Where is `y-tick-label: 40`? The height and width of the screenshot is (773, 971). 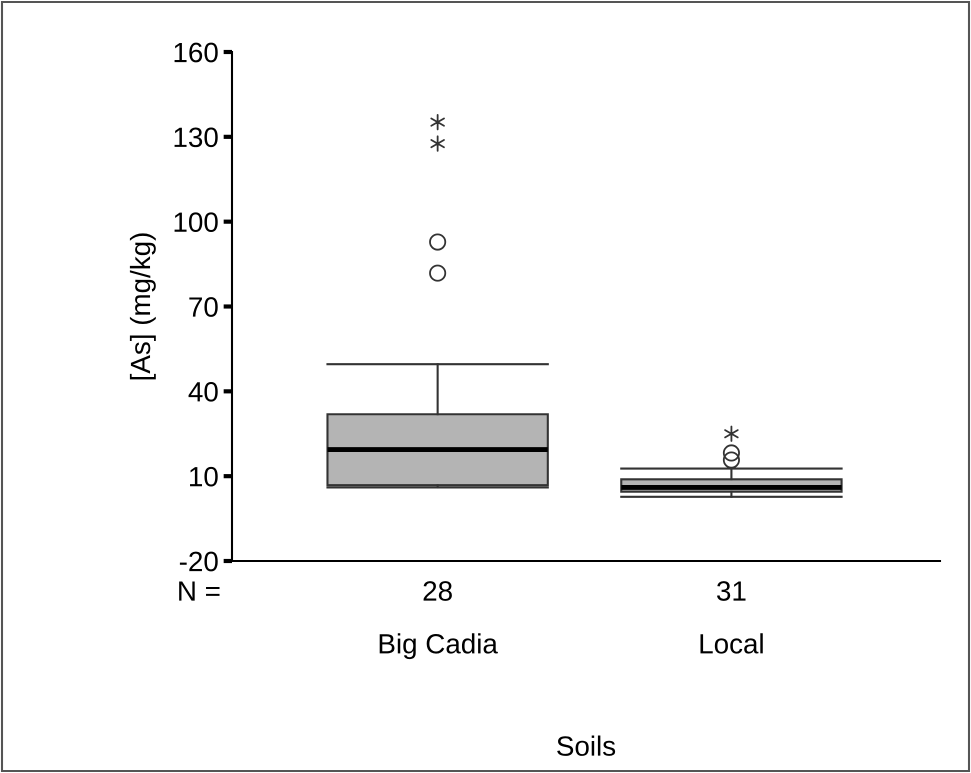
y-tick-label: 40 is located at coordinates (203, 392).